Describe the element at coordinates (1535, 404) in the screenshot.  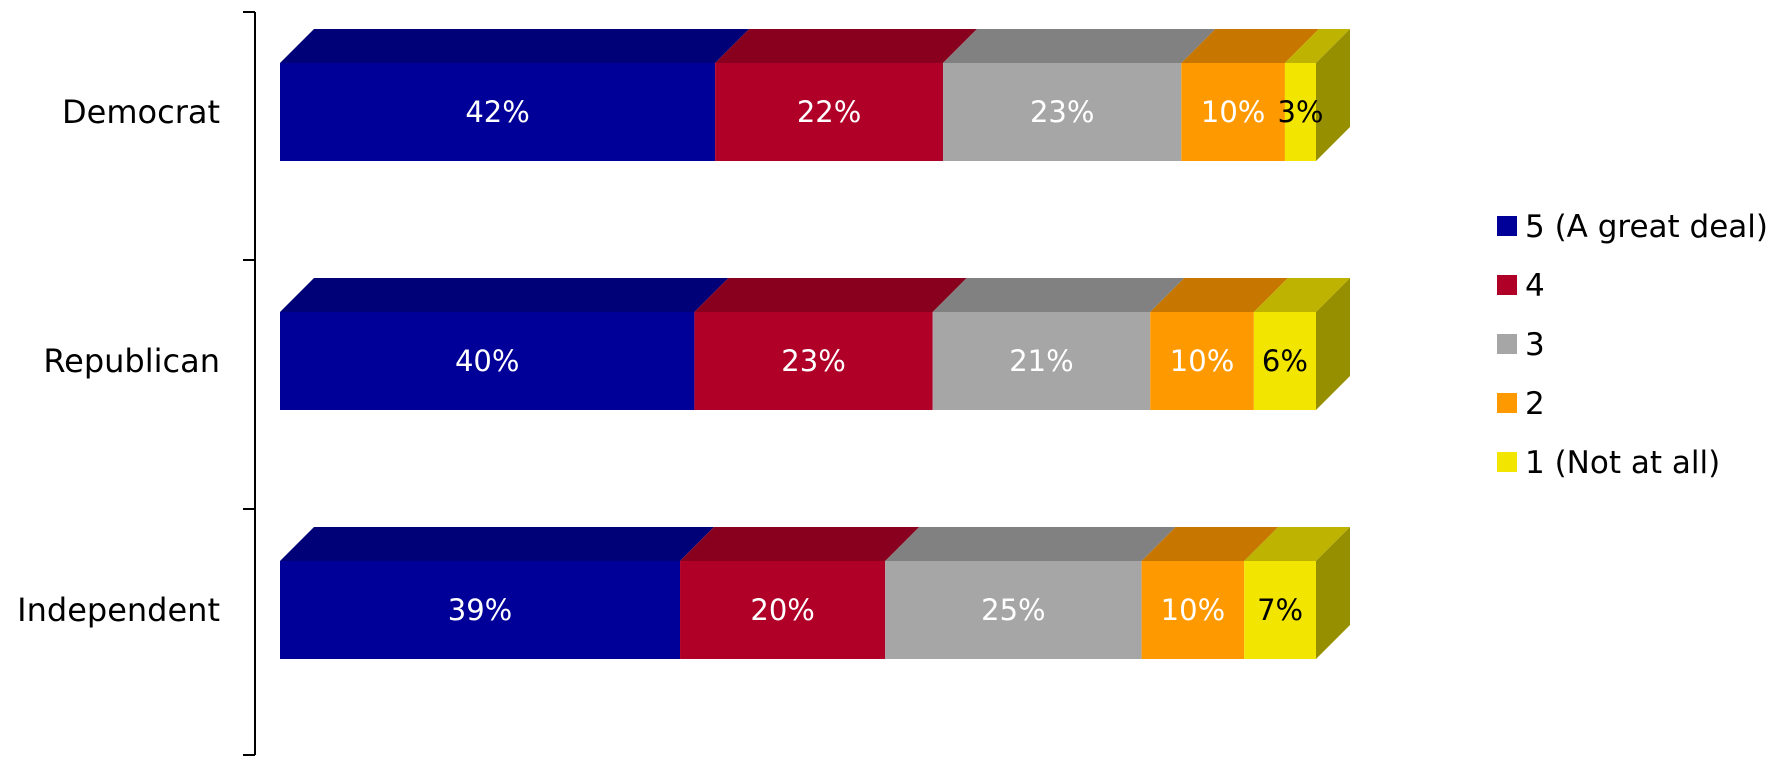
I see `legend-label-4: 2` at that location.